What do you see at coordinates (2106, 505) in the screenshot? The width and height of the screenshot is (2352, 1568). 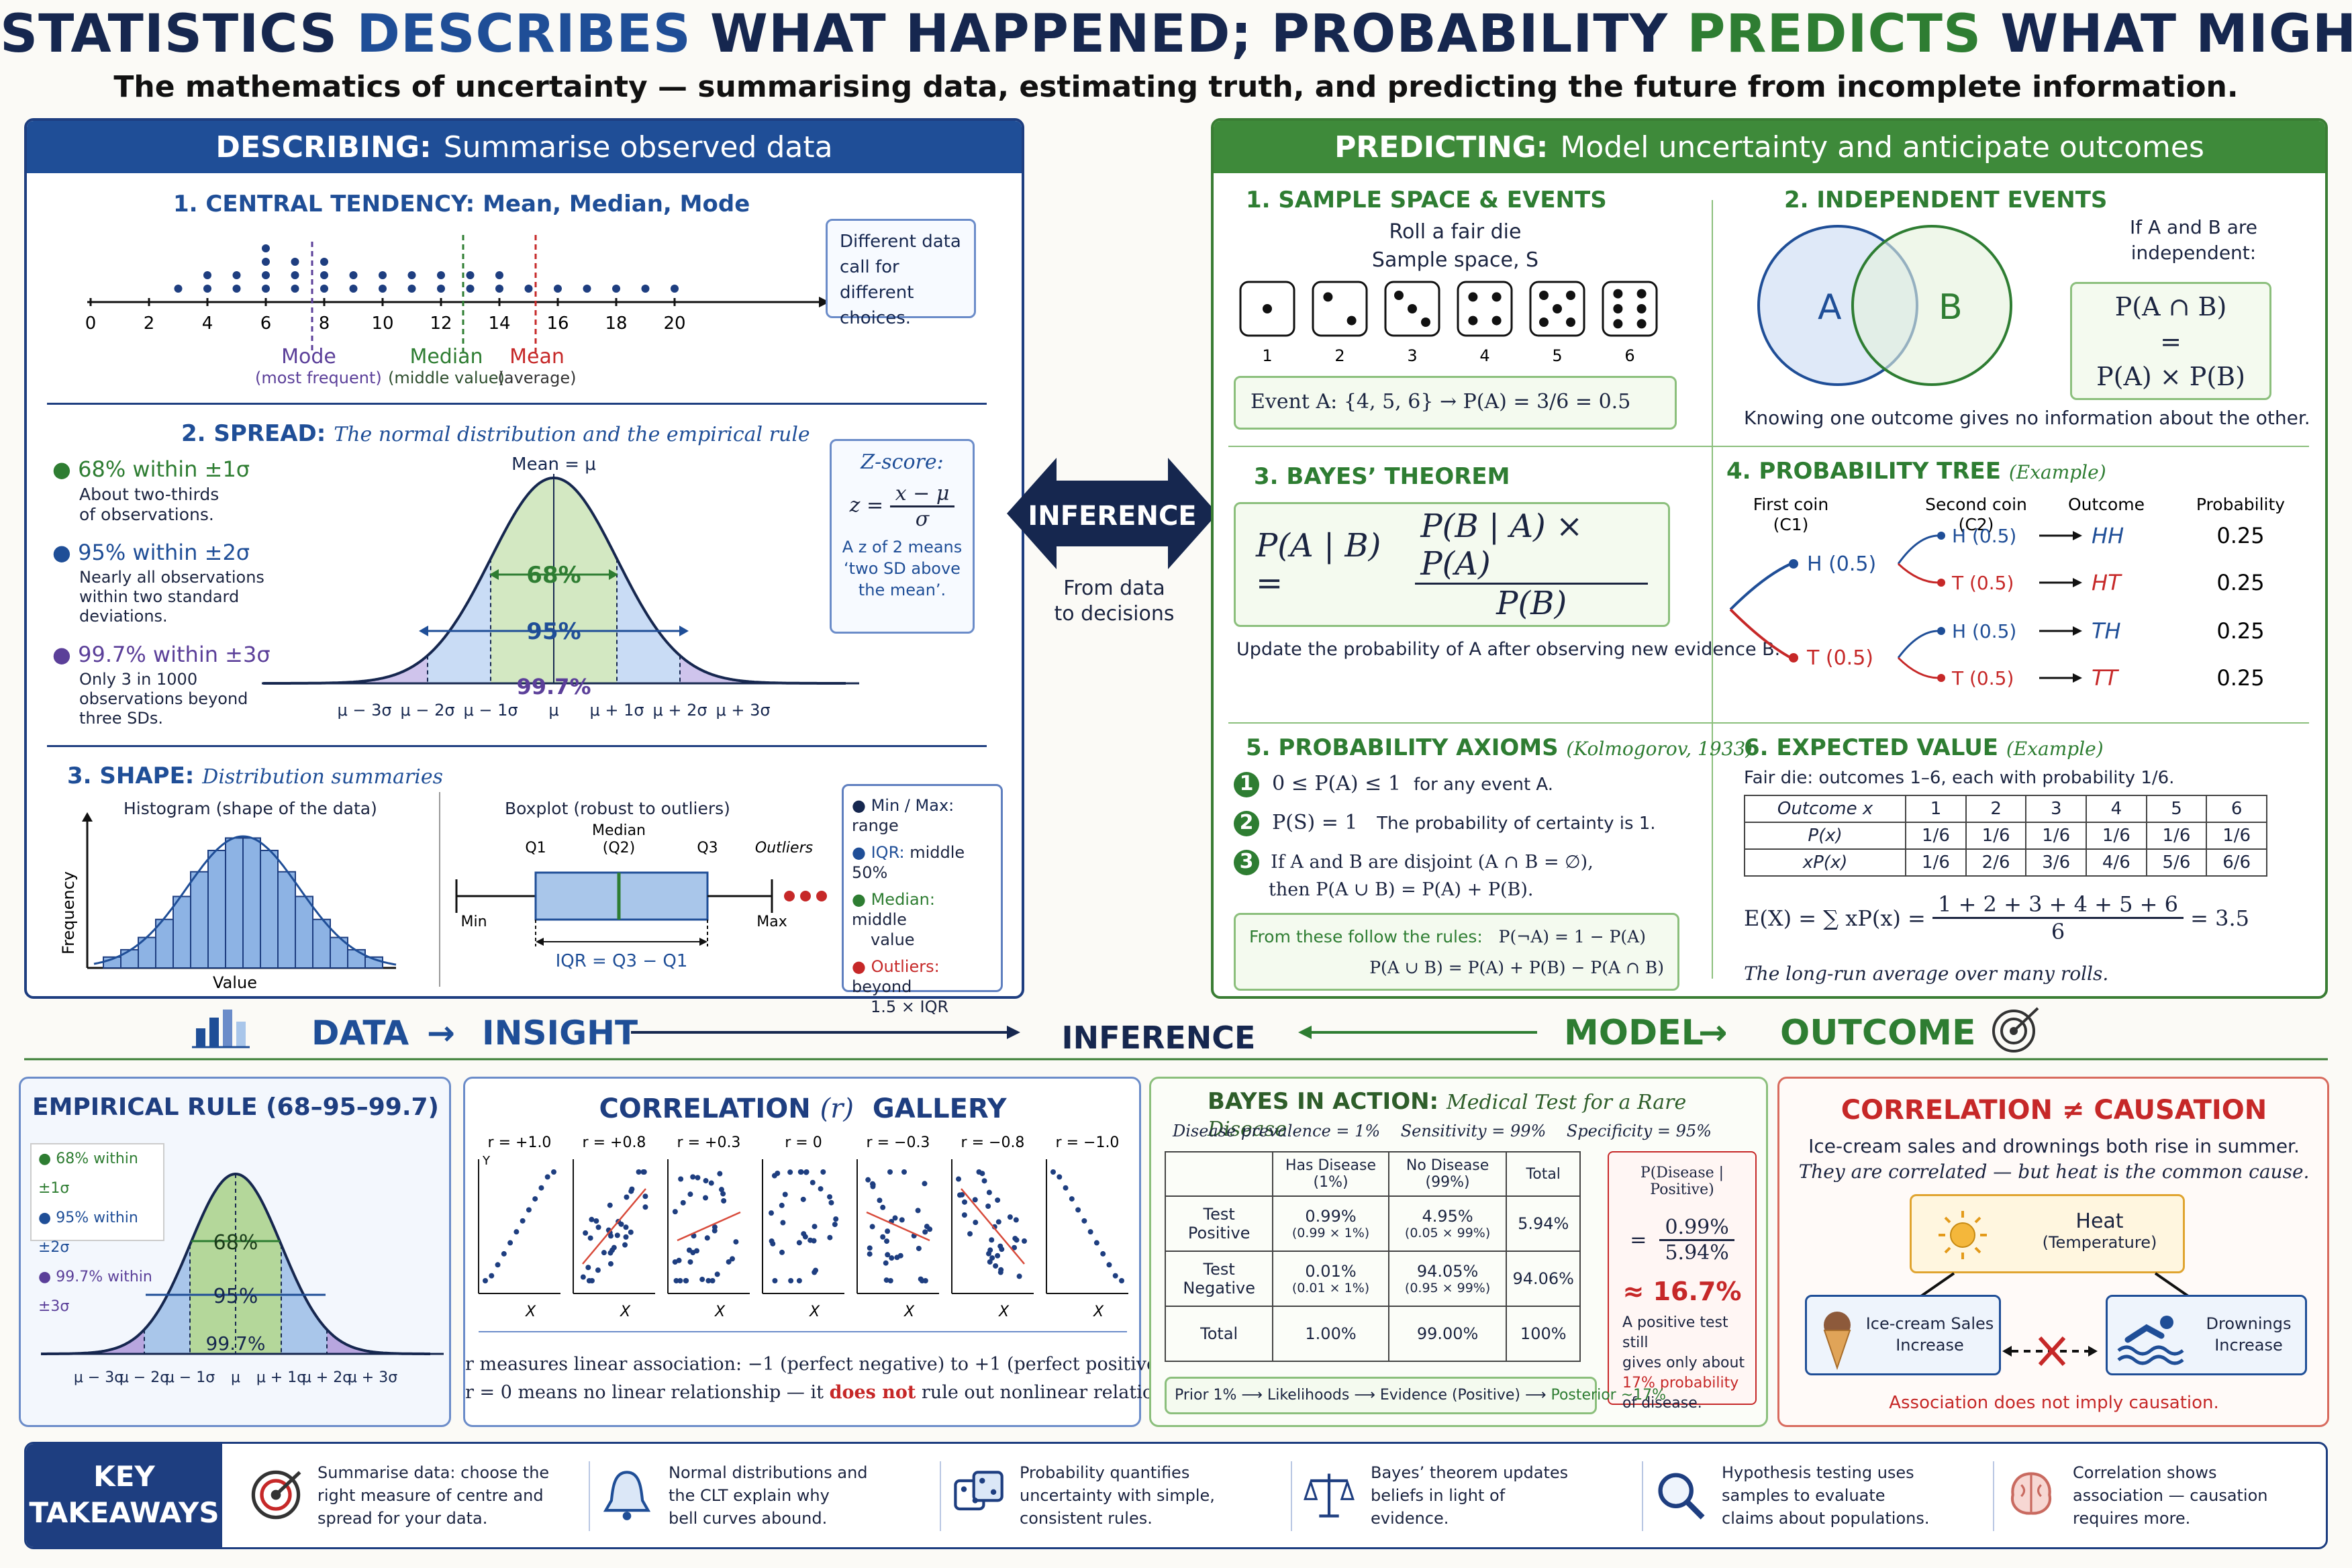 I see `tree-head: Outcome` at bounding box center [2106, 505].